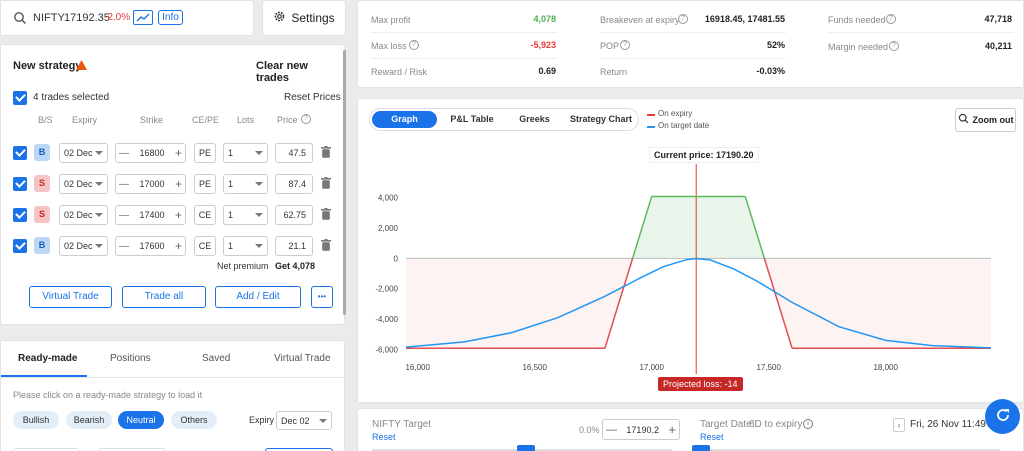  I want to click on tab-virtual-trade: Virtual Trade, so click(302, 358).